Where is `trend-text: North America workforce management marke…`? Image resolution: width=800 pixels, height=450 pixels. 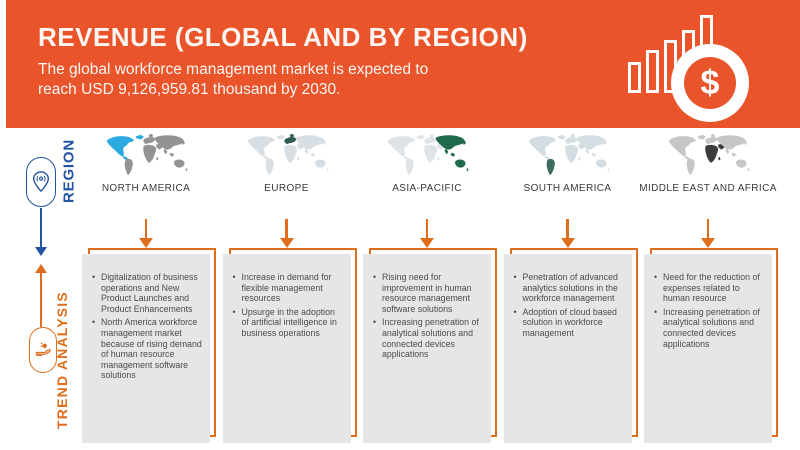 trend-text: North America workforce management marke… is located at coordinates (151, 349).